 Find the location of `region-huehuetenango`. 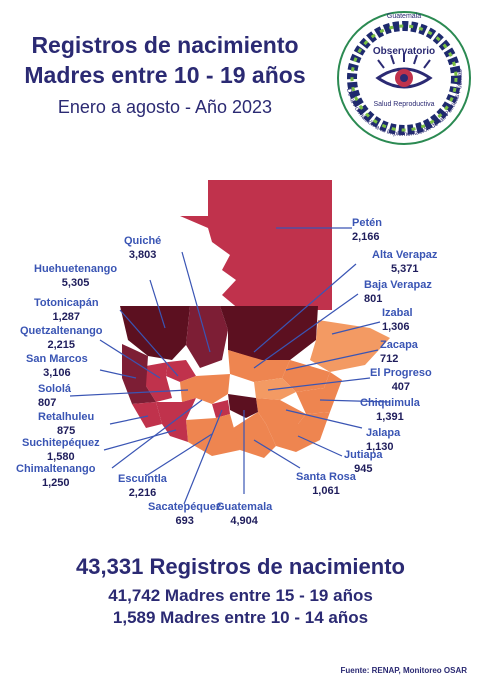

region-huehuetenango is located at coordinates (155, 333).